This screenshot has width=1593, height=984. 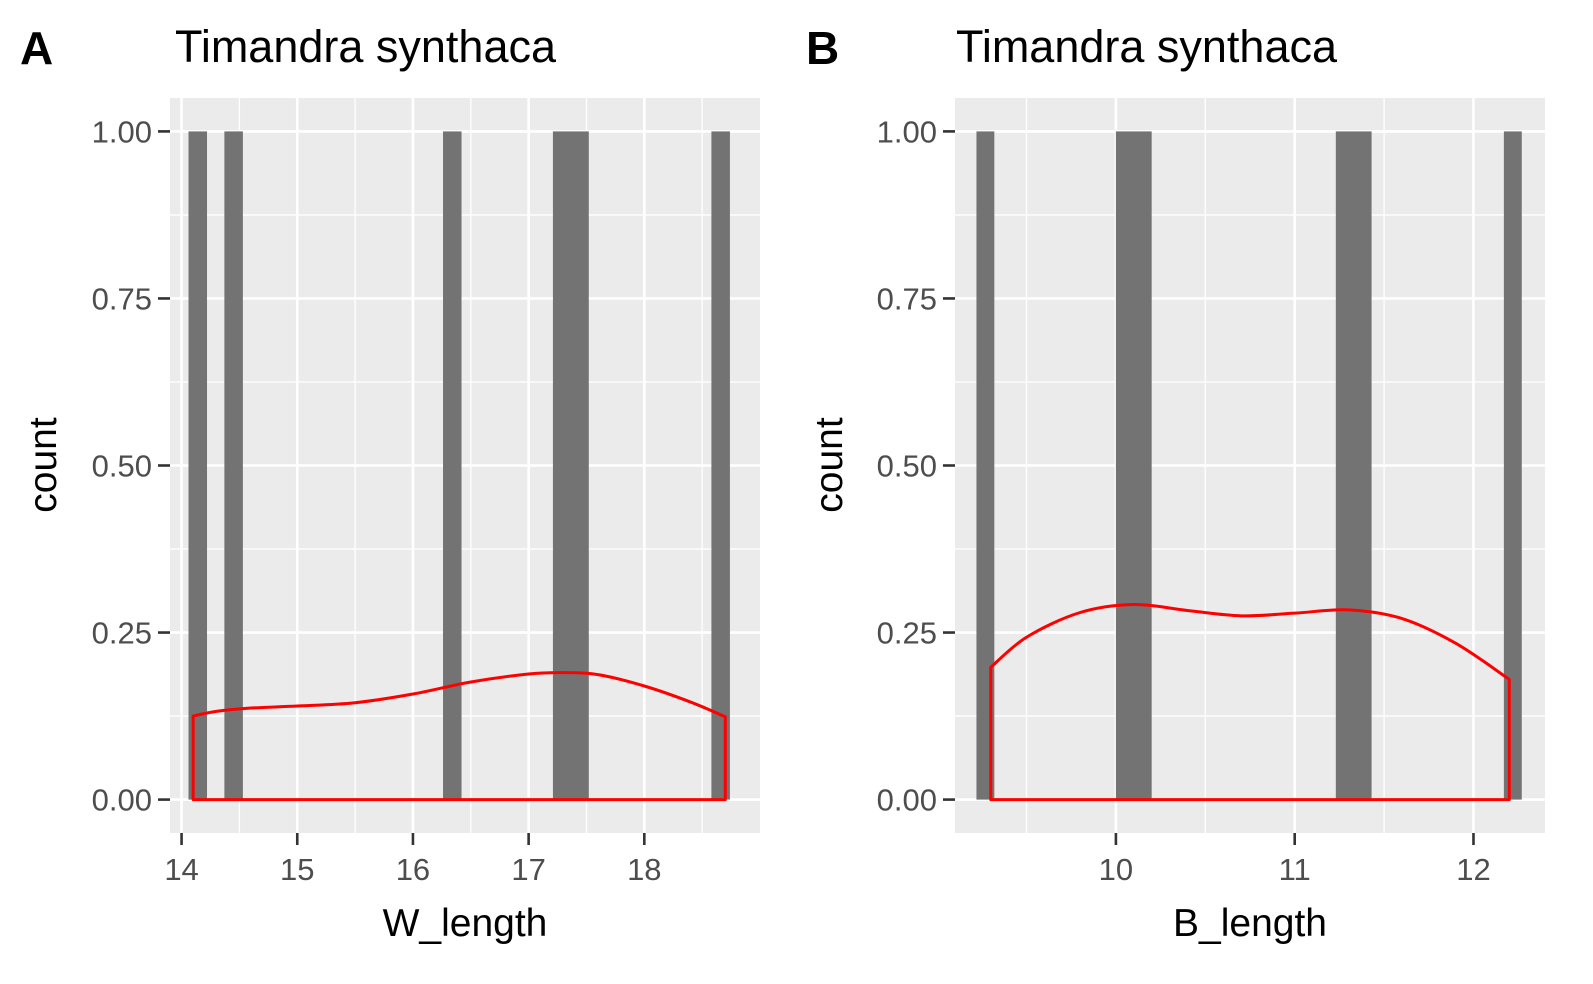 I want to click on x-tick-label: 10, so click(x=1116, y=869).